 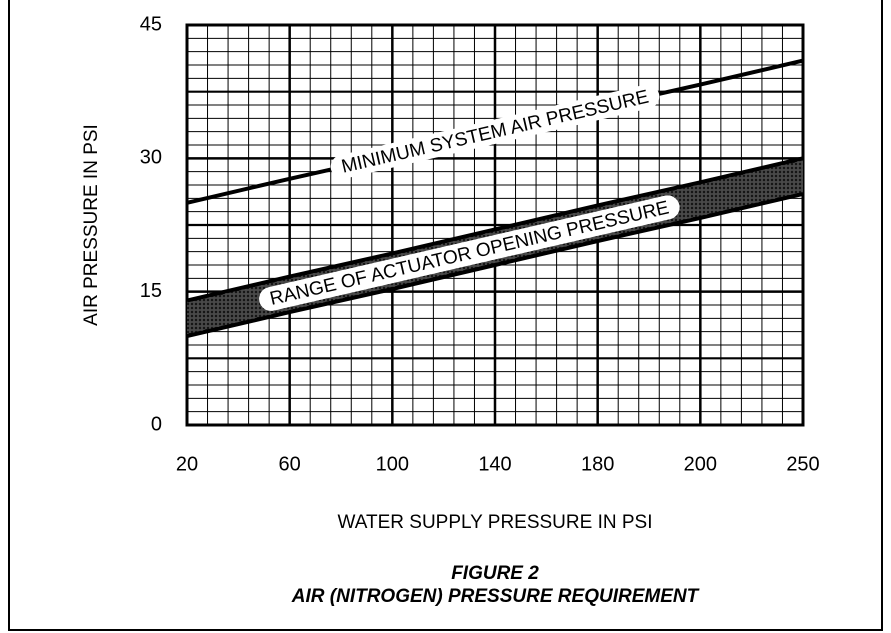 I want to click on line-label-text: RANGE OF ACTUATOR OPENING PRESSURE, so click(x=469, y=253).